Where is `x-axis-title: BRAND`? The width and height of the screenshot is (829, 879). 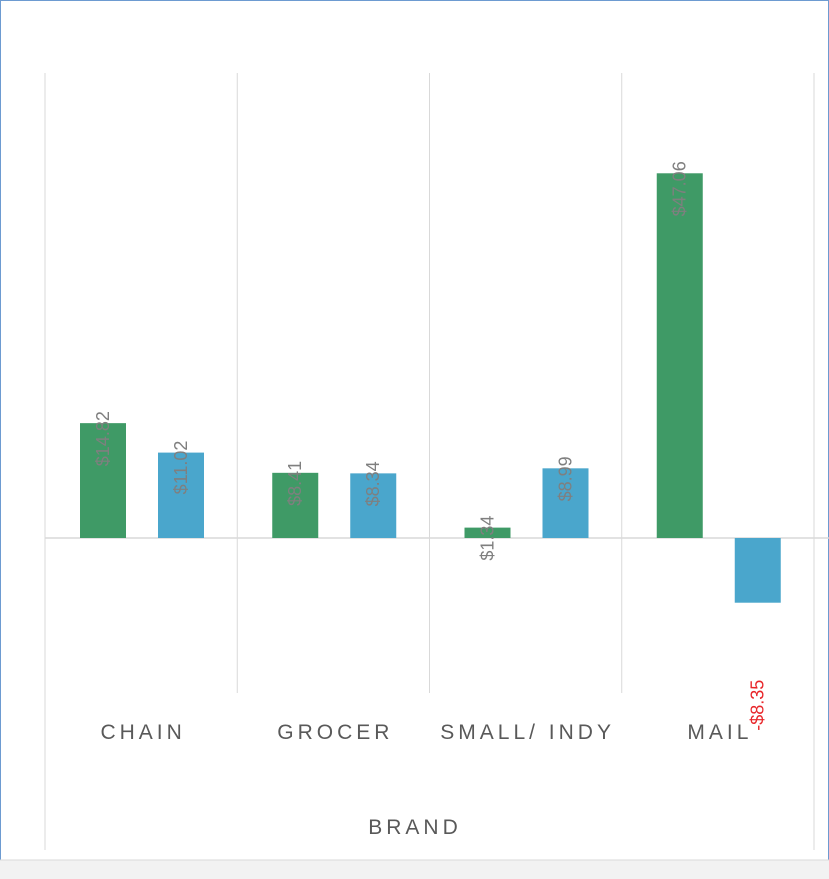
x-axis-title: BRAND is located at coordinates (415, 827).